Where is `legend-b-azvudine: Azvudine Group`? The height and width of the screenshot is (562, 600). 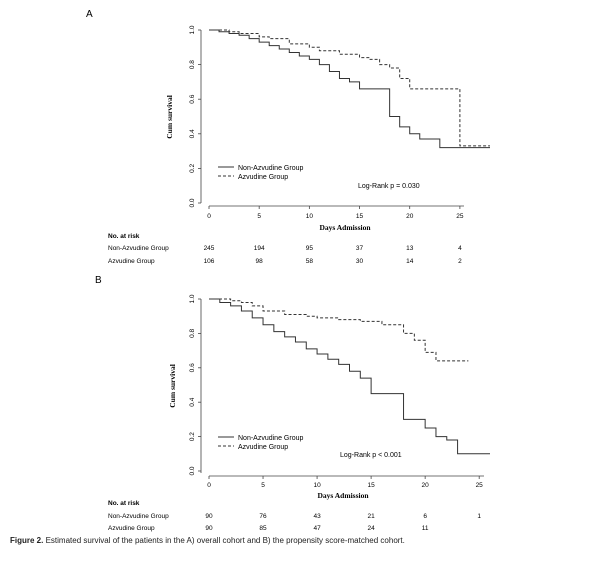
legend-b-azvudine: Azvudine Group is located at coordinates (263, 447).